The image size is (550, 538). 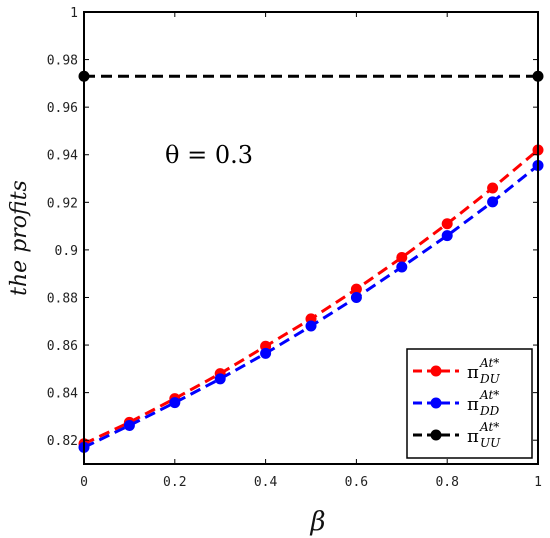 What do you see at coordinates (489, 395) in the screenshot?
I see `legend-sup-dd: At*` at bounding box center [489, 395].